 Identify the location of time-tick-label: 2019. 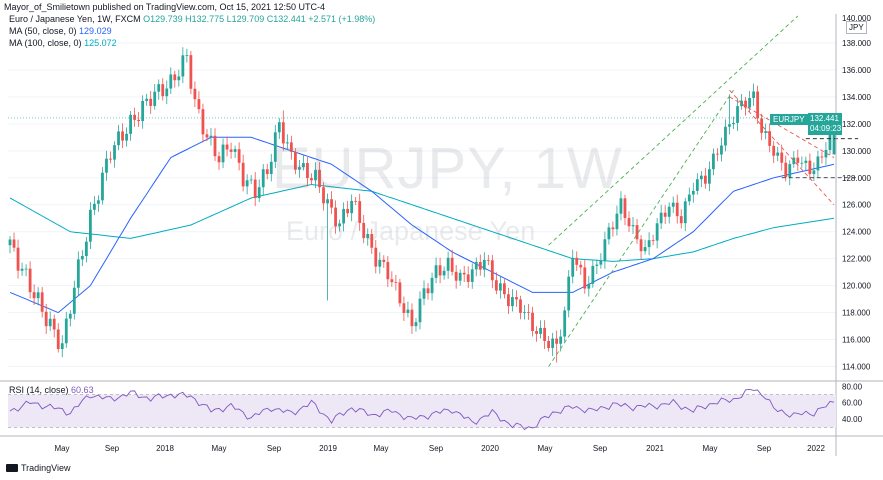
(328, 448).